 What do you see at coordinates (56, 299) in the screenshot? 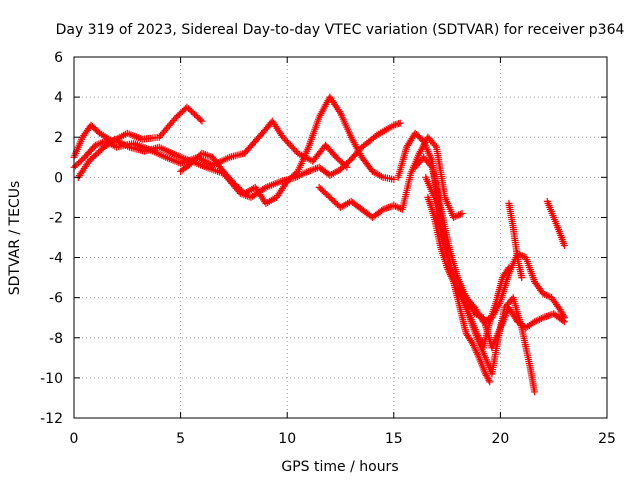
I see `y-tick-label: -6` at bounding box center [56, 299].